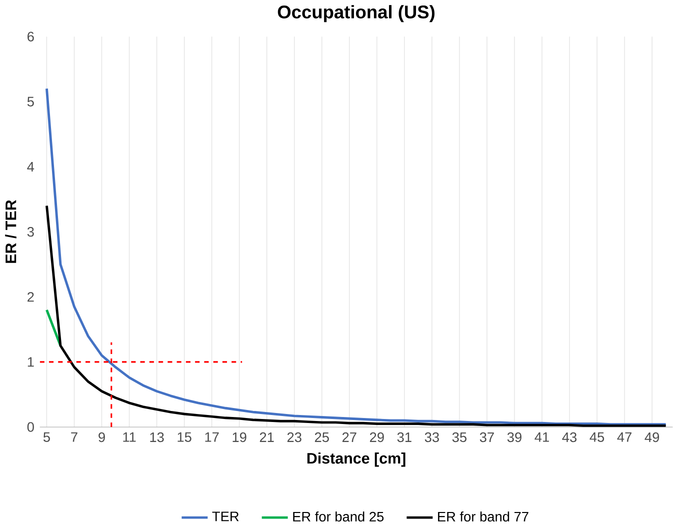 This screenshot has width=673, height=530. Describe the element at coordinates (321, 437) in the screenshot. I see `x-tick-label: 25` at that location.